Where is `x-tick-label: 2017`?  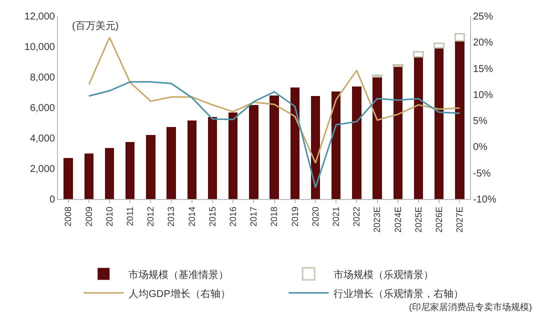 x-tick-label: 2017 is located at coordinates (253, 216).